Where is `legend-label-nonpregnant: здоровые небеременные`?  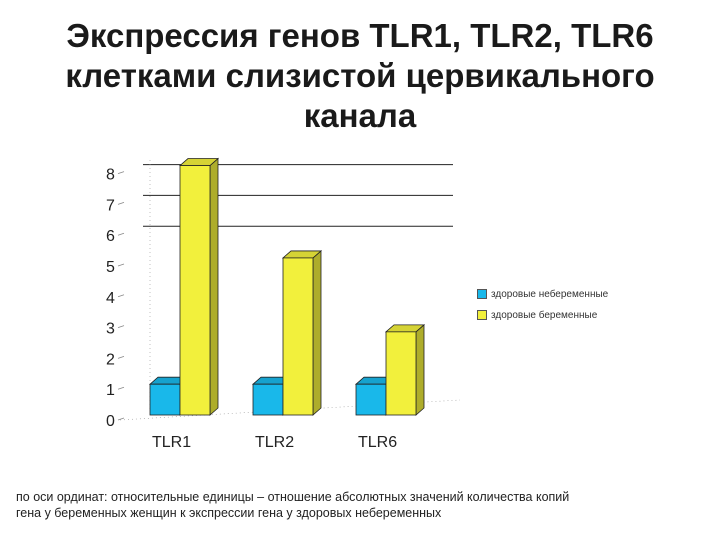 legend-label-nonpregnant: здоровые небеременные is located at coordinates (550, 294).